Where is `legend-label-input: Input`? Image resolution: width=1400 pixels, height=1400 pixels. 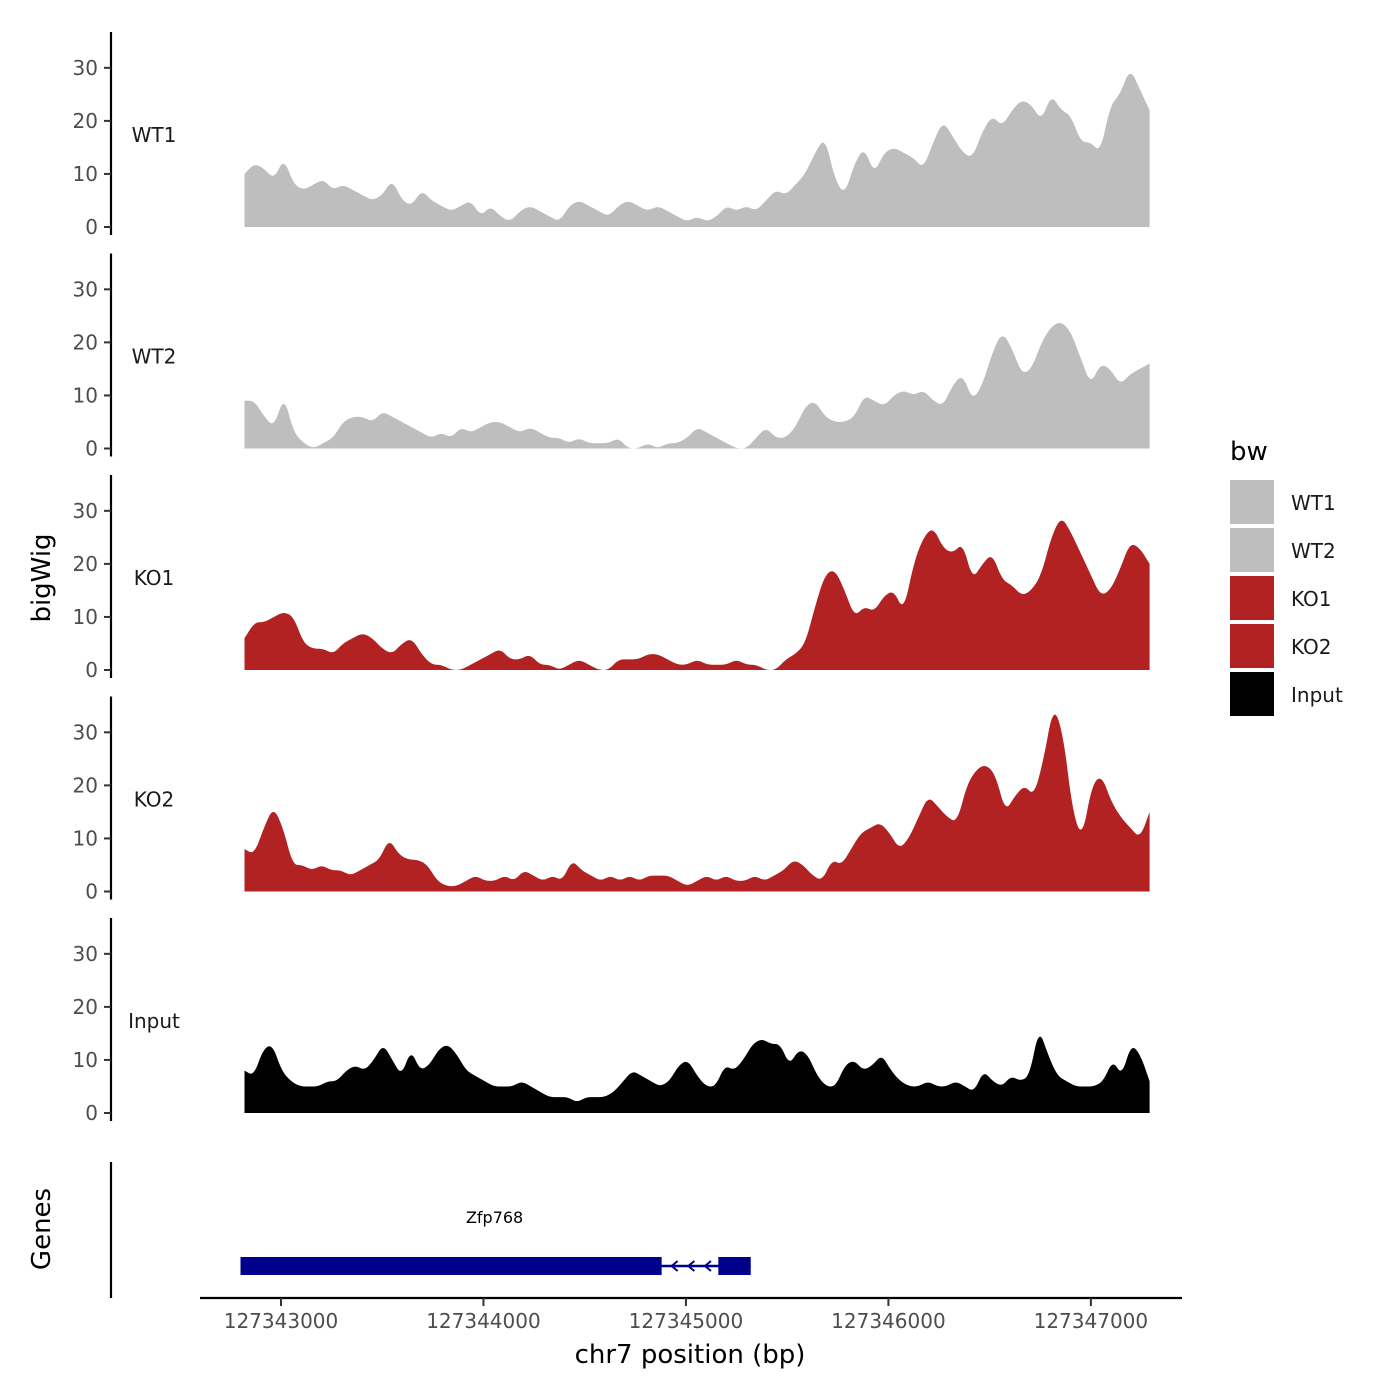
legend-label-input: Input is located at coordinates (1317, 695).